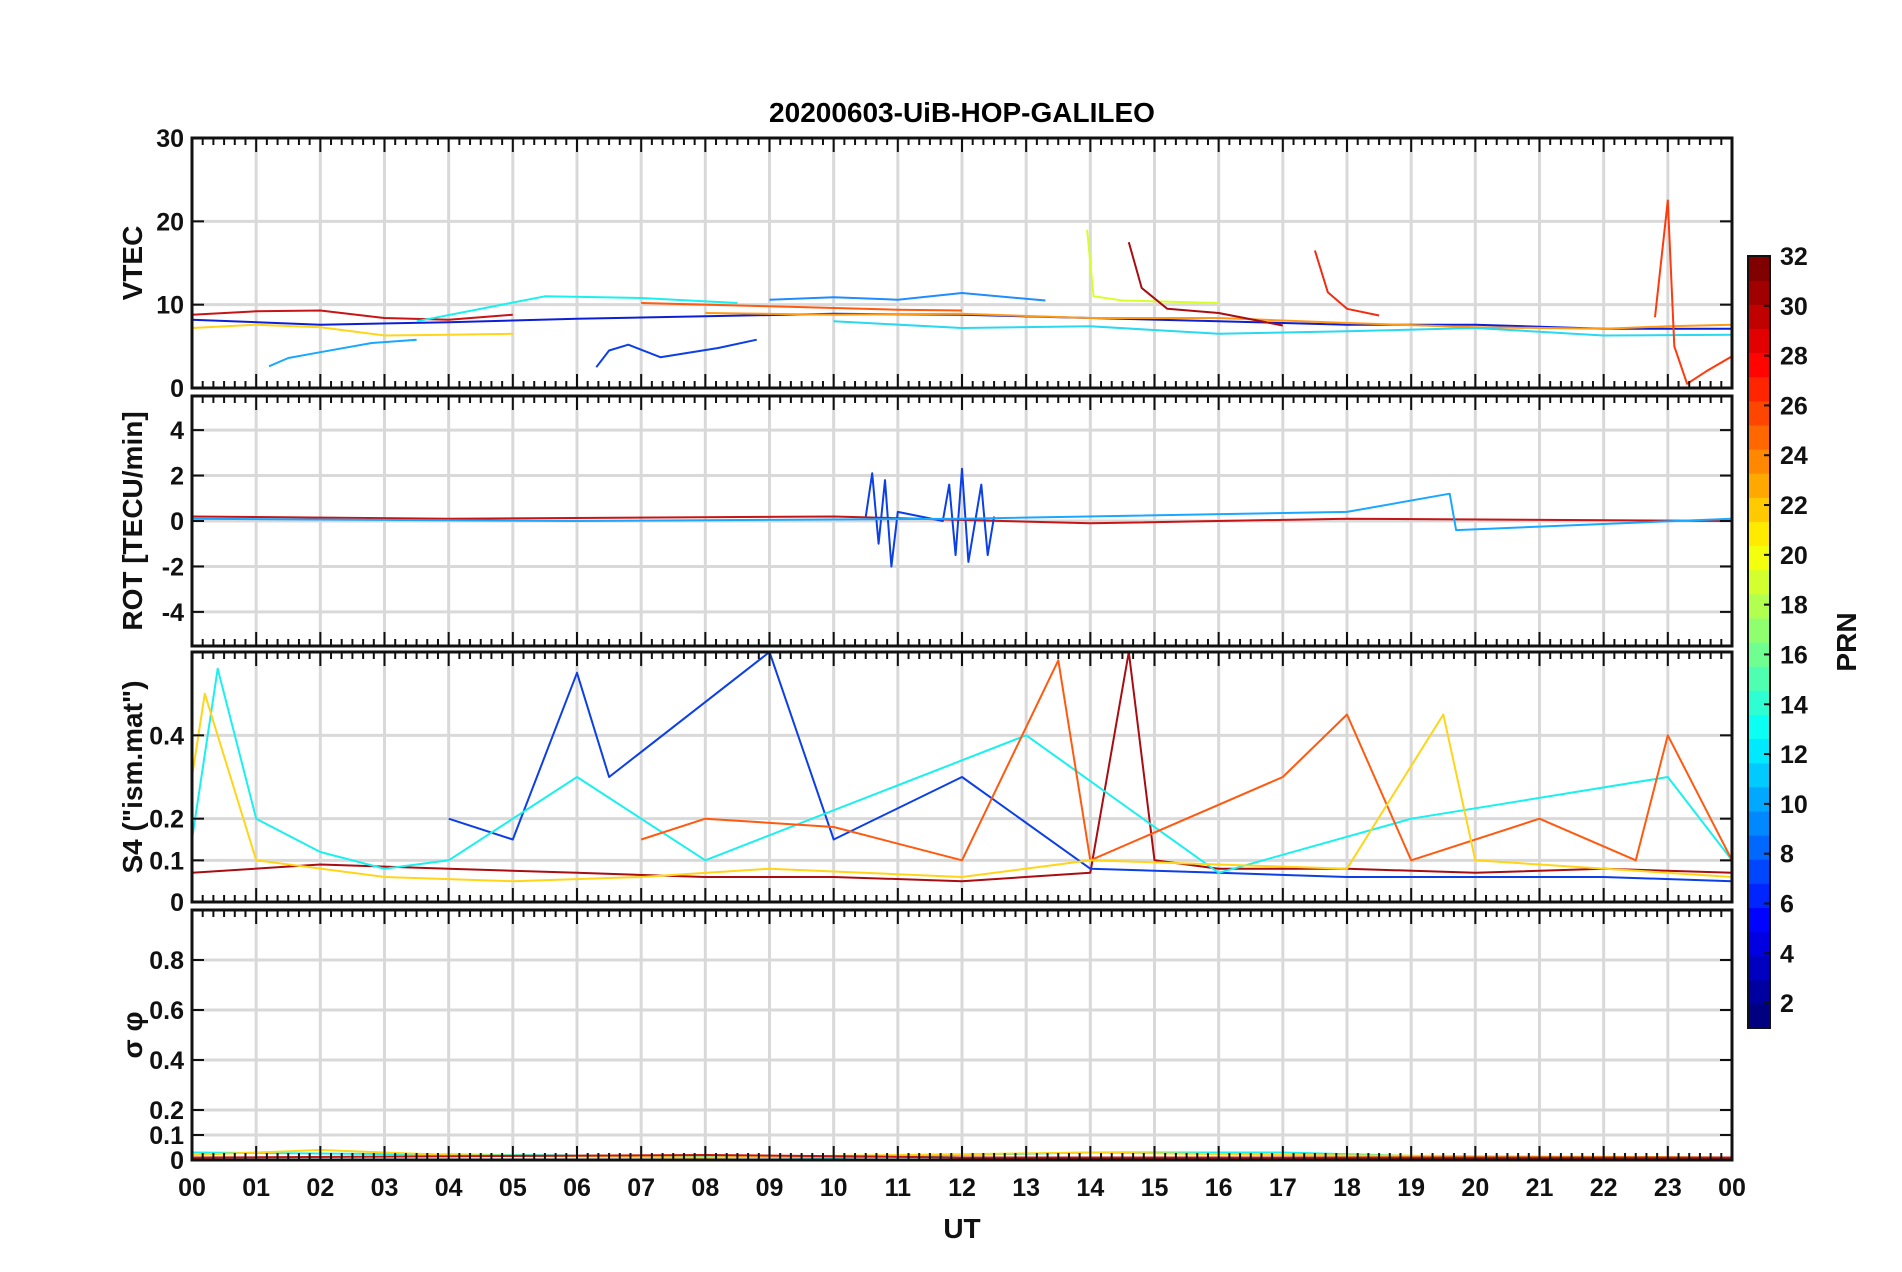 The height and width of the screenshot is (1272, 1902). Describe the element at coordinates (1668, 1188) in the screenshot. I see `x-tick-label: 23` at that location.